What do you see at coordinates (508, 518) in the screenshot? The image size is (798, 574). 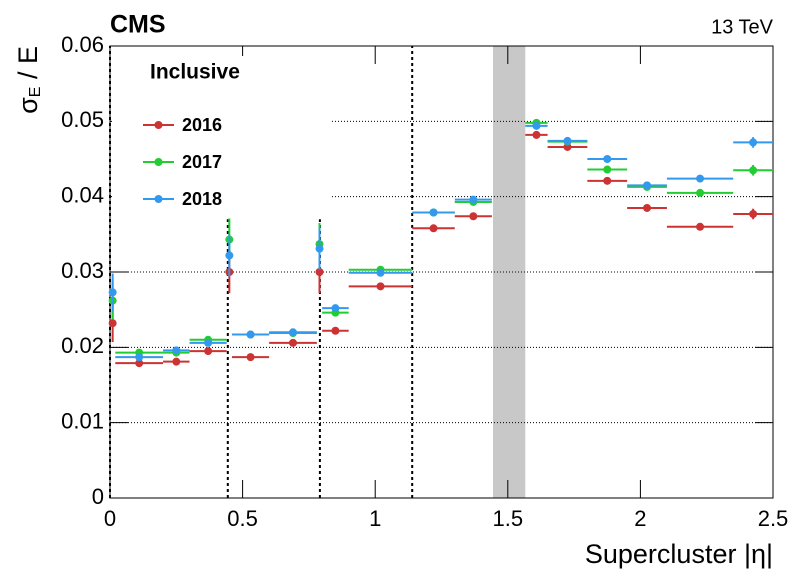 I see `x-tick-label: 1.5` at bounding box center [508, 518].